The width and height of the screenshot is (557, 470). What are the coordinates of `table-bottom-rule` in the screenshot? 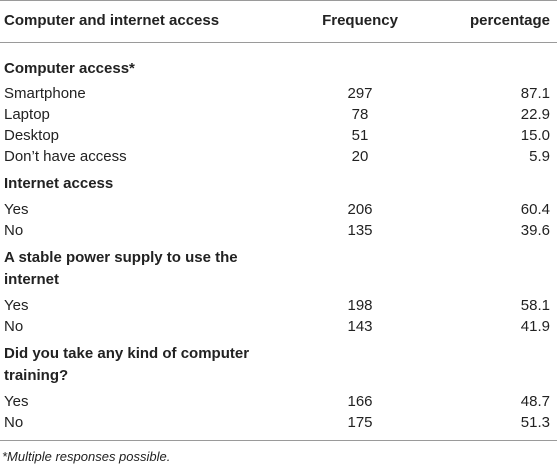 It's located at (278, 440).